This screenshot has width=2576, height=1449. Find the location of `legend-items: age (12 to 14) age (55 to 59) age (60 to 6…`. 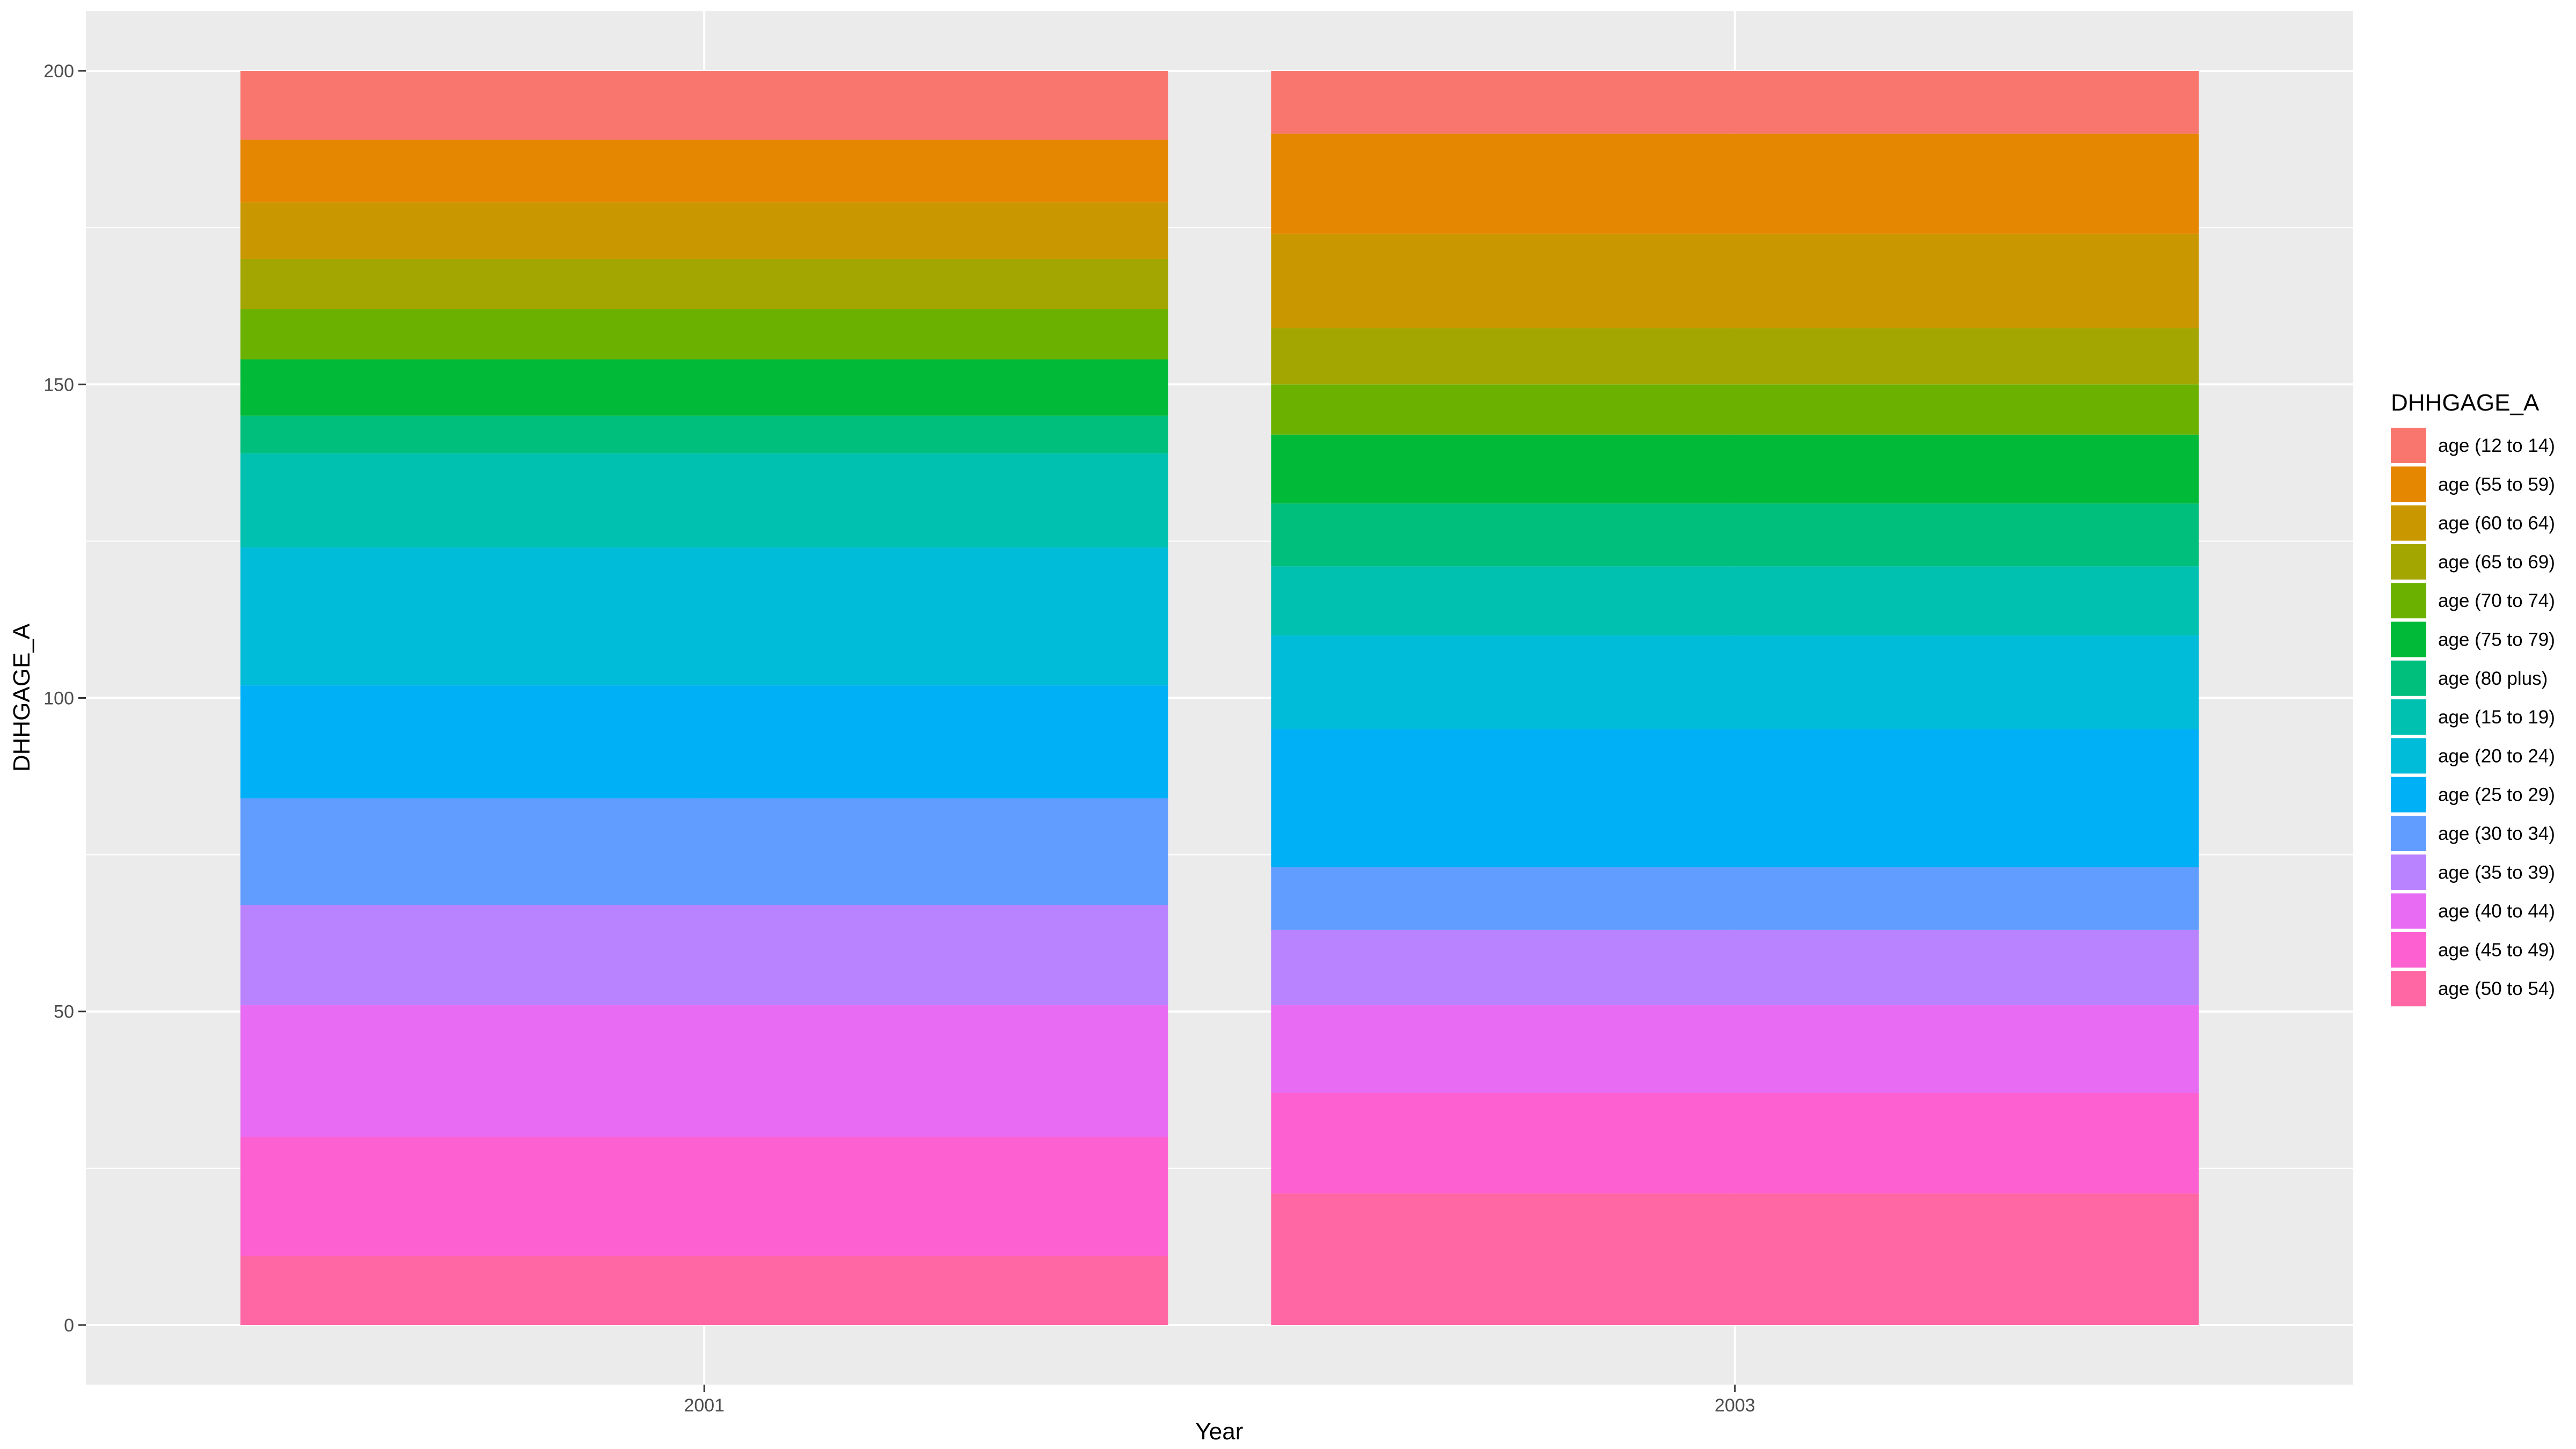

legend-items: age (12 to 14) age (55 to 59) age (60 to 6… is located at coordinates (2473, 717).